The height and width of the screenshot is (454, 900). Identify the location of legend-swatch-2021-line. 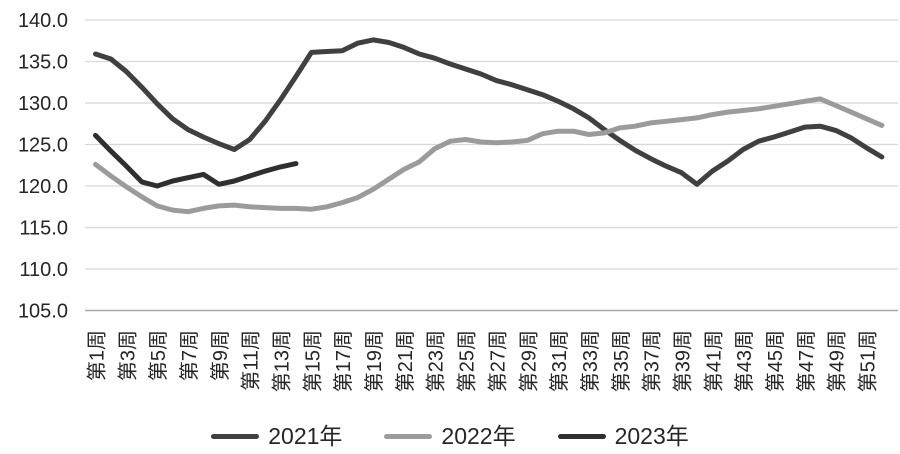
(235, 436).